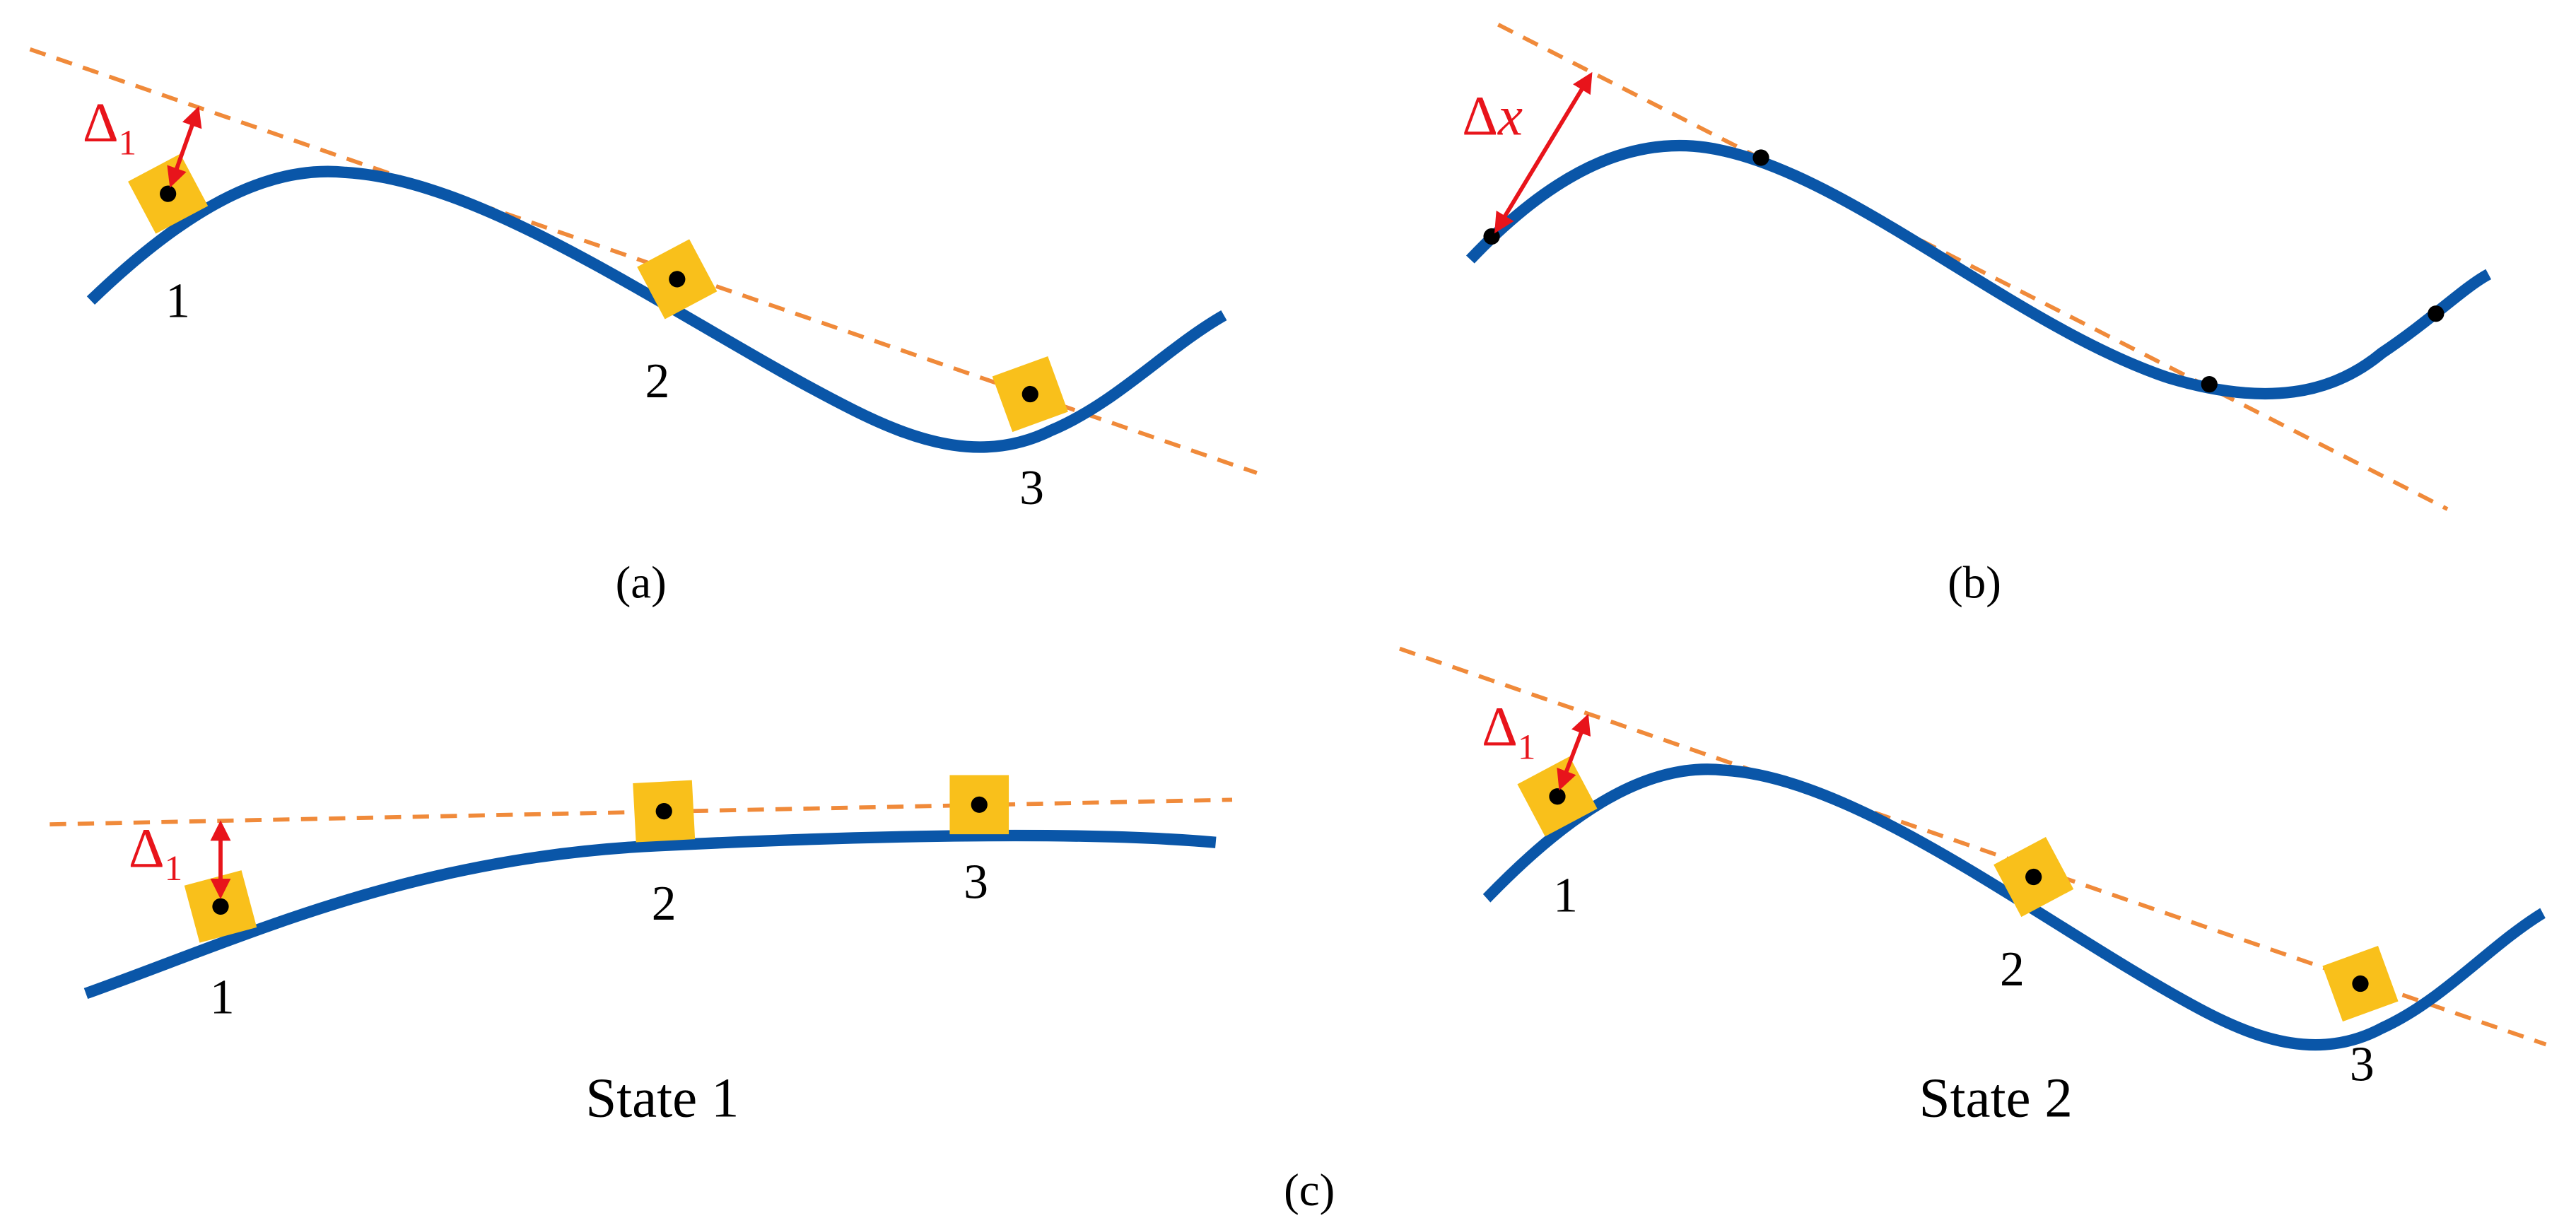  What do you see at coordinates (642, 583) in the screenshot?
I see `caption: (a)` at bounding box center [642, 583].